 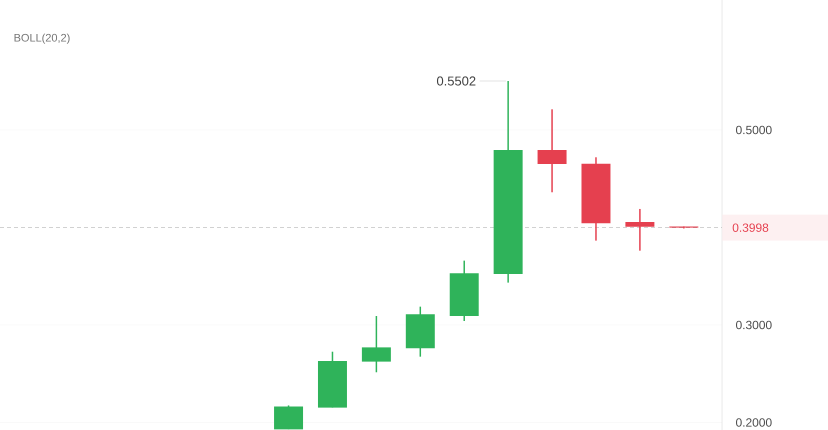 I want to click on annotation: 0.5502, so click(x=456, y=81).